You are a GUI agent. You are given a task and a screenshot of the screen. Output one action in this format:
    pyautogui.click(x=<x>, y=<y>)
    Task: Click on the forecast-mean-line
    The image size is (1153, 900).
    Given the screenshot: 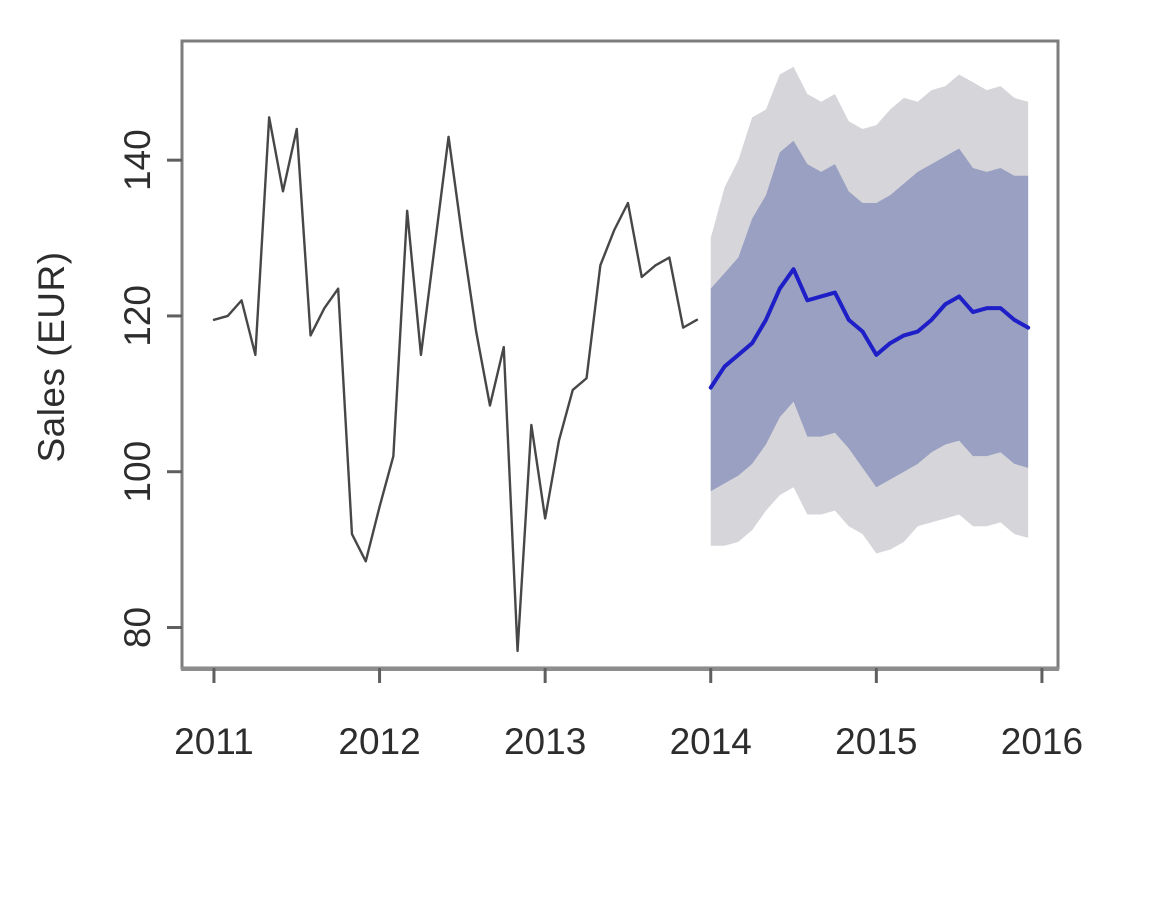 What is the action you would take?
    pyautogui.click(x=869, y=328)
    